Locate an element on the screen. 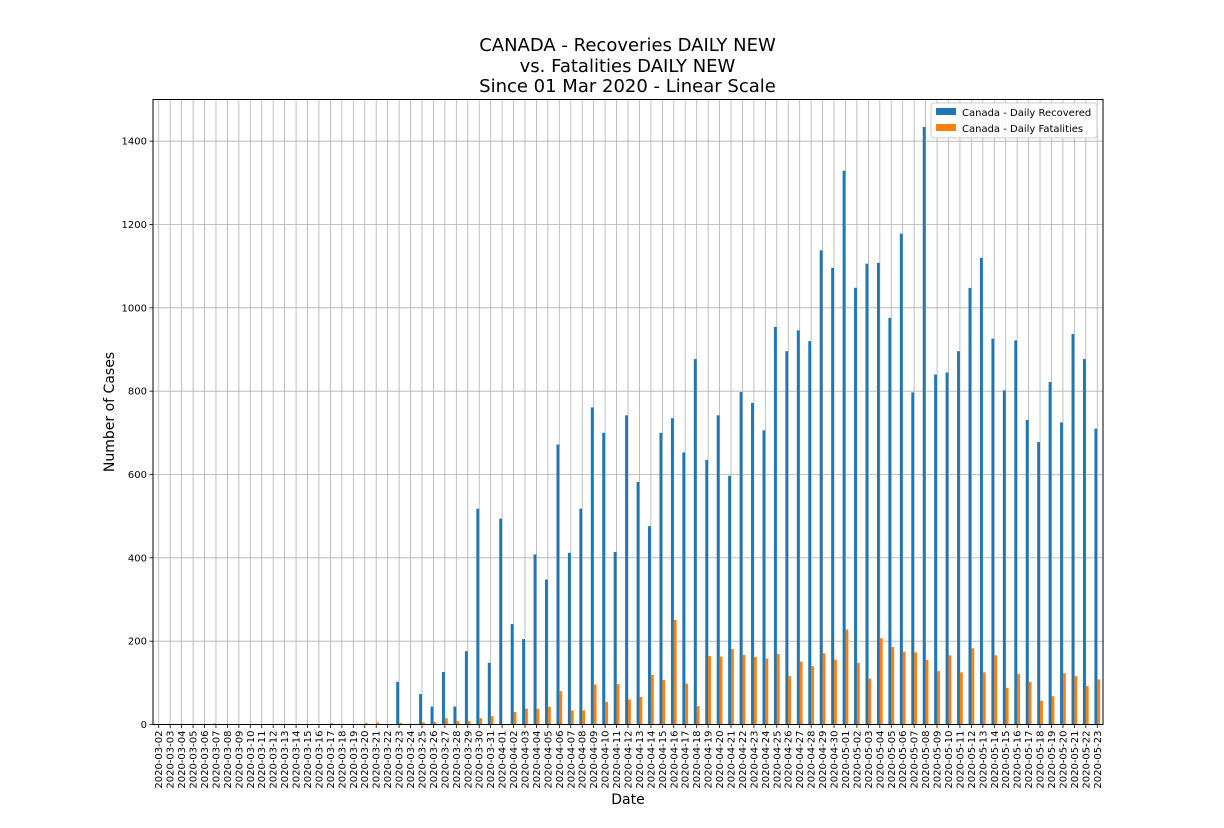 The height and width of the screenshot is (828, 1224). x-tick-label: 2020-04-18 is located at coordinates (697, 760).